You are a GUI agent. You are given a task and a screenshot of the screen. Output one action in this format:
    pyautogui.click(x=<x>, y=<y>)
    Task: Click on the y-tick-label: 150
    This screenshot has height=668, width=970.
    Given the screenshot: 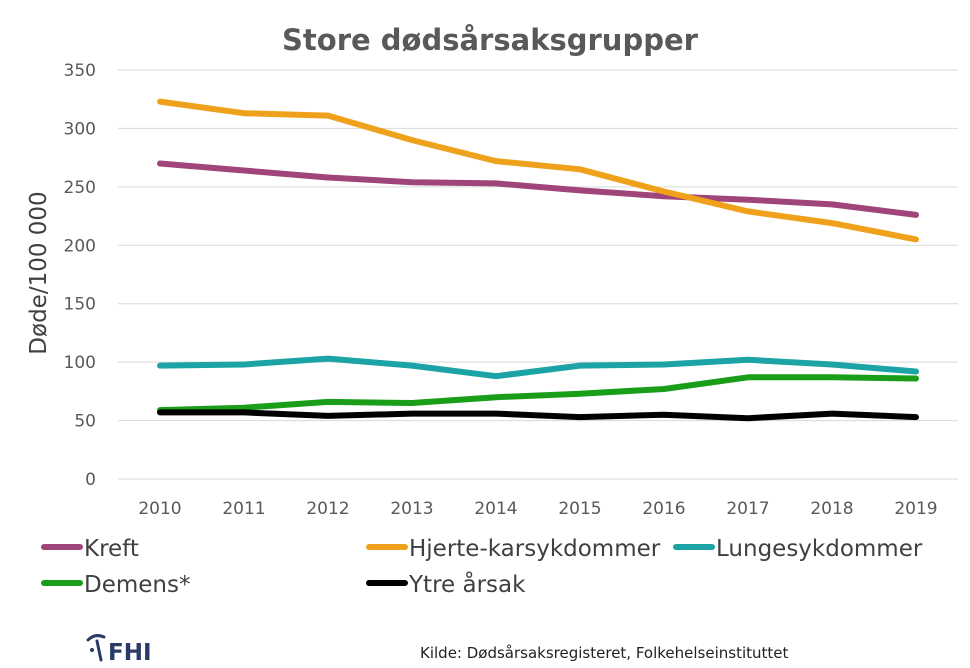 What is the action you would take?
    pyautogui.click(x=80, y=305)
    